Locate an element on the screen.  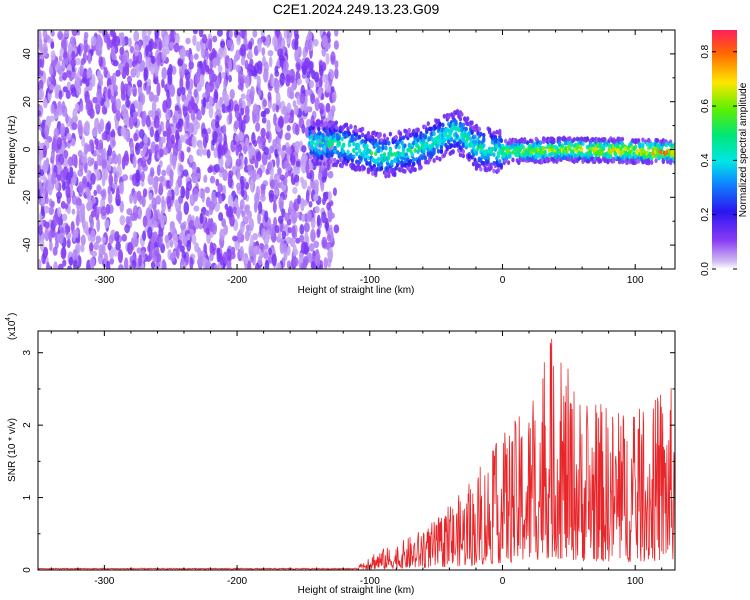
spectrogram-xtick-label: 0 is located at coordinates (503, 280).